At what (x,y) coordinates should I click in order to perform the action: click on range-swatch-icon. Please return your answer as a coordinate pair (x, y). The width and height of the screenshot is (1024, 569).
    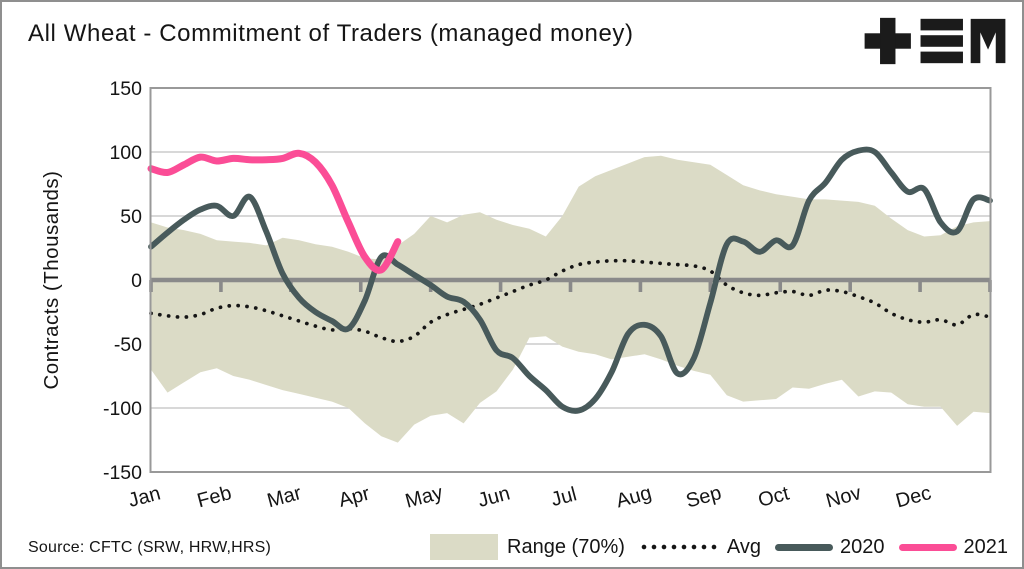
    Looking at the image, I should click on (464, 547).